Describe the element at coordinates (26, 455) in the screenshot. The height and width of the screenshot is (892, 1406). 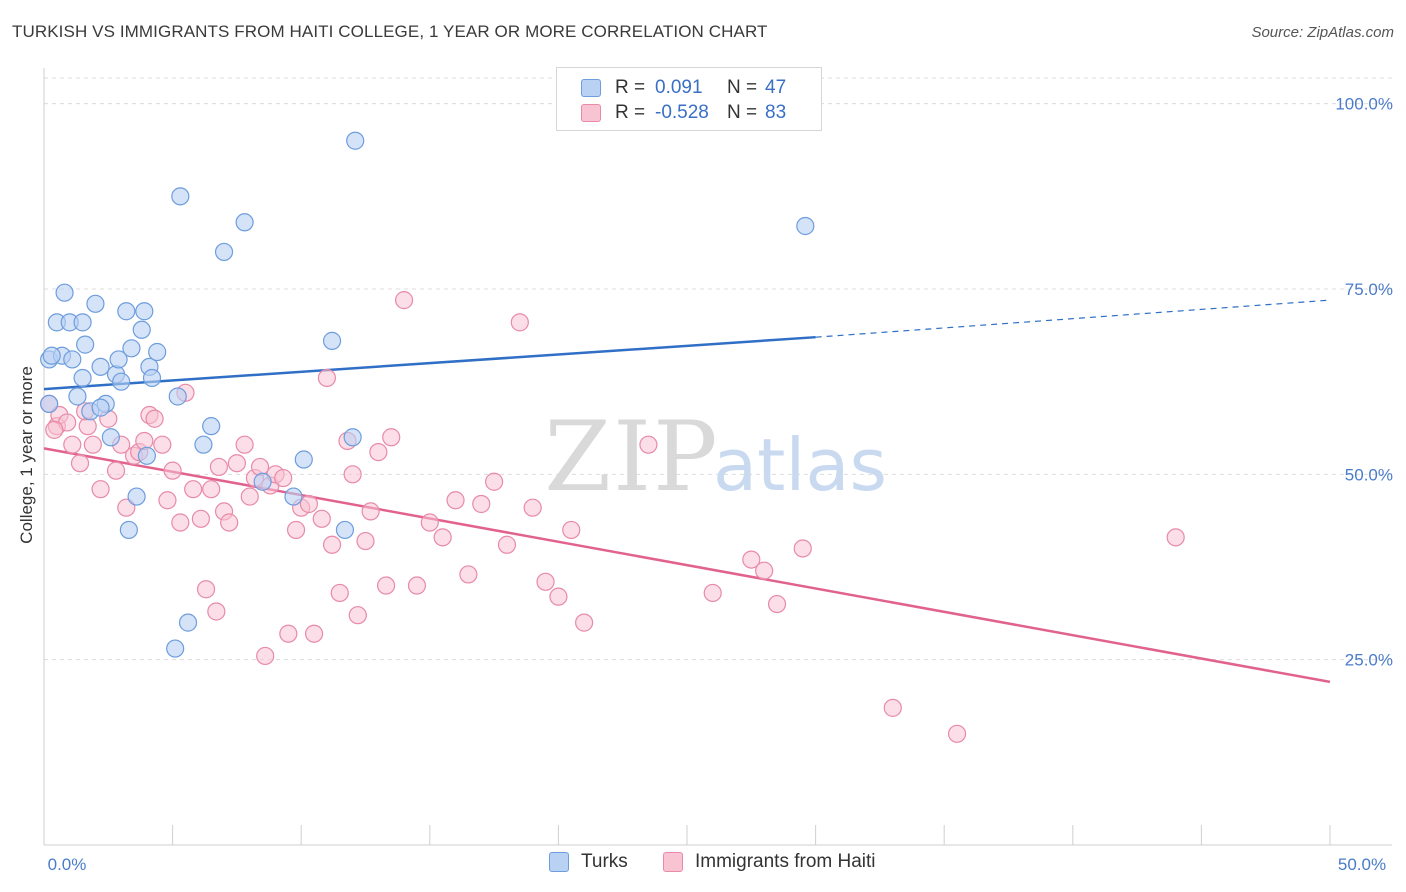
I see `y-axis-label: College, 1 year or more` at that location.